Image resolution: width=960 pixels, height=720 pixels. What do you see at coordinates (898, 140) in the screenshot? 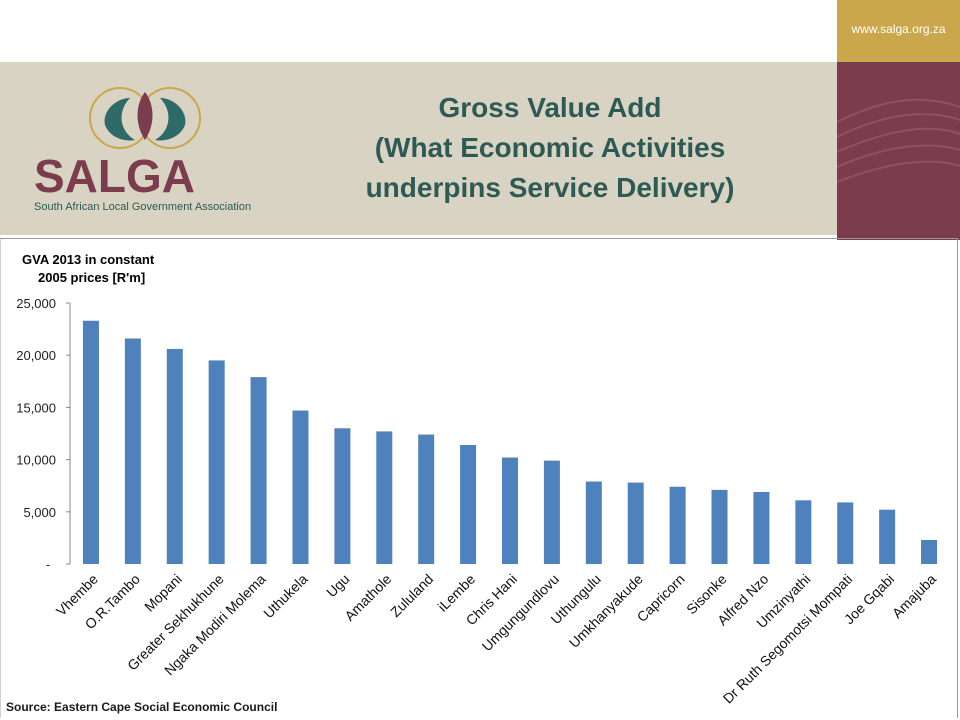
I see `decorative-curves-icon` at bounding box center [898, 140].